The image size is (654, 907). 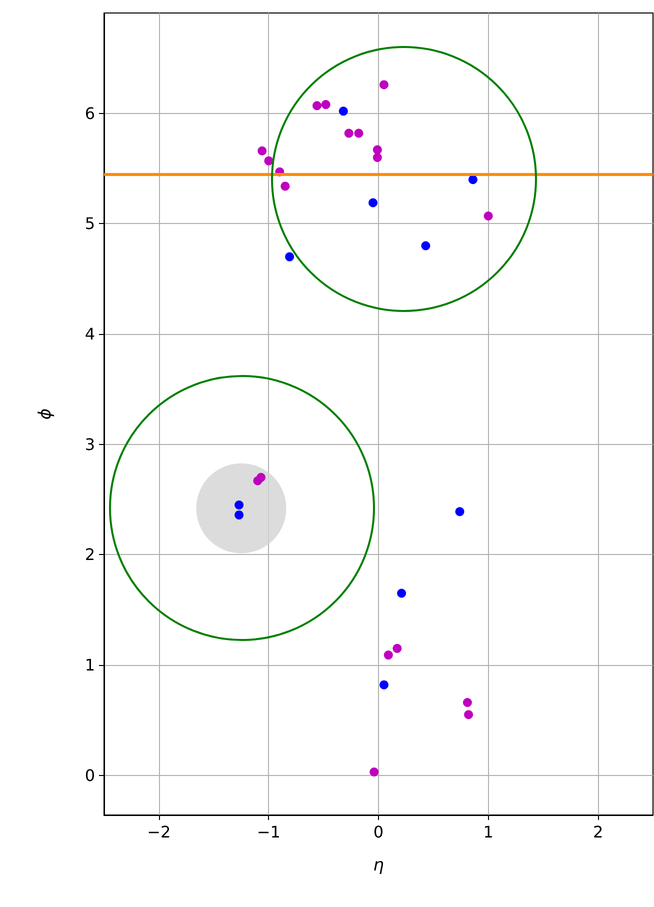 I want to click on x-tick-label: 0, so click(x=378, y=832).